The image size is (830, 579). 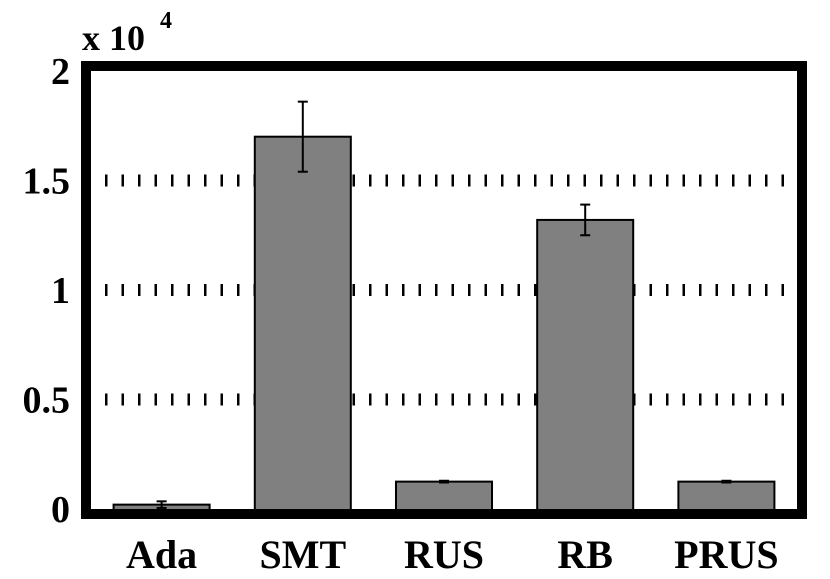 What do you see at coordinates (60, 291) in the screenshot?
I see `y-tick-label: 1` at bounding box center [60, 291].